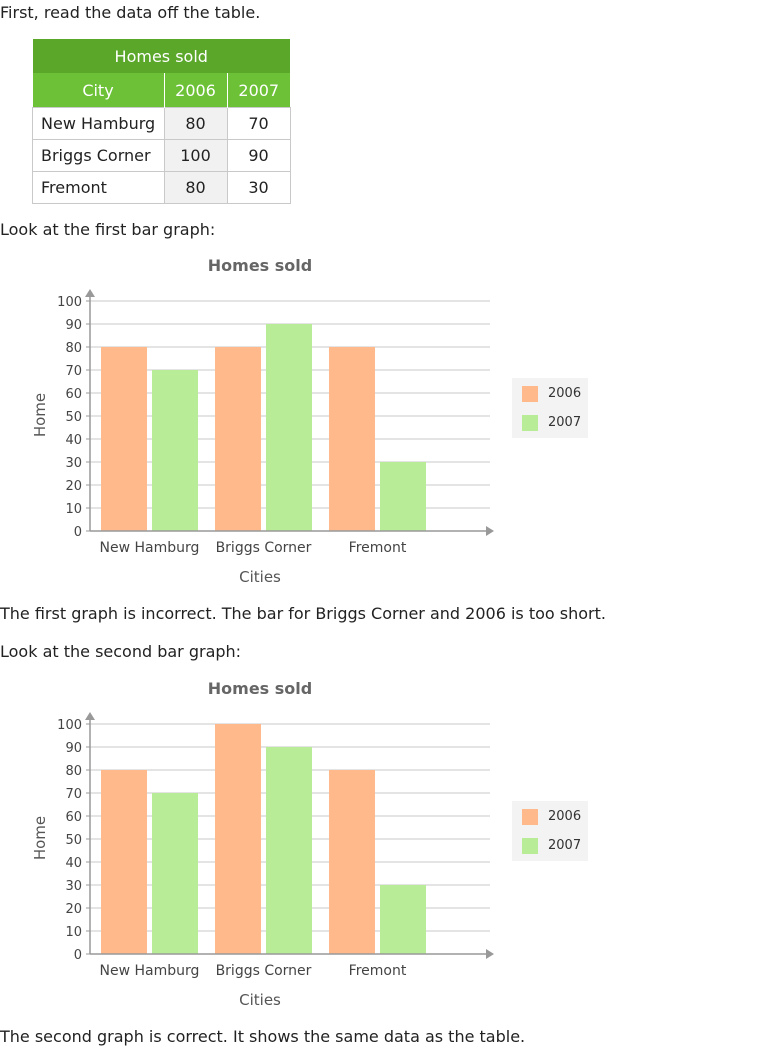 Image resolution: width=760 pixels, height=1049 pixels. I want to click on city-cell: Fremont, so click(98, 187).